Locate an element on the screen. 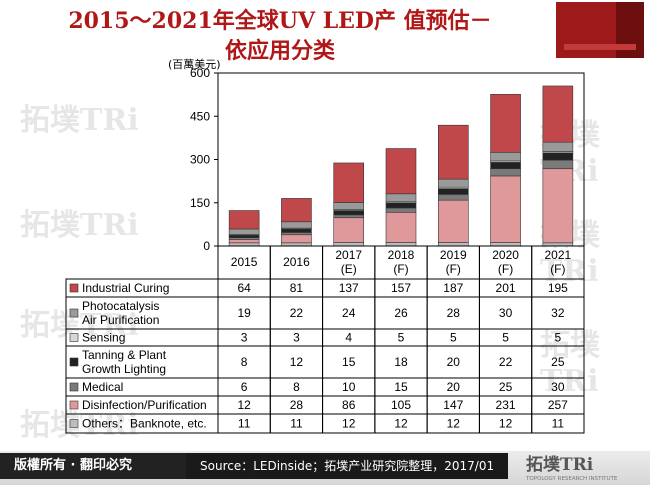 The width and height of the screenshot is (650, 485). copyright-notice: 版權所有 · 翻印必究 is located at coordinates (98, 466).